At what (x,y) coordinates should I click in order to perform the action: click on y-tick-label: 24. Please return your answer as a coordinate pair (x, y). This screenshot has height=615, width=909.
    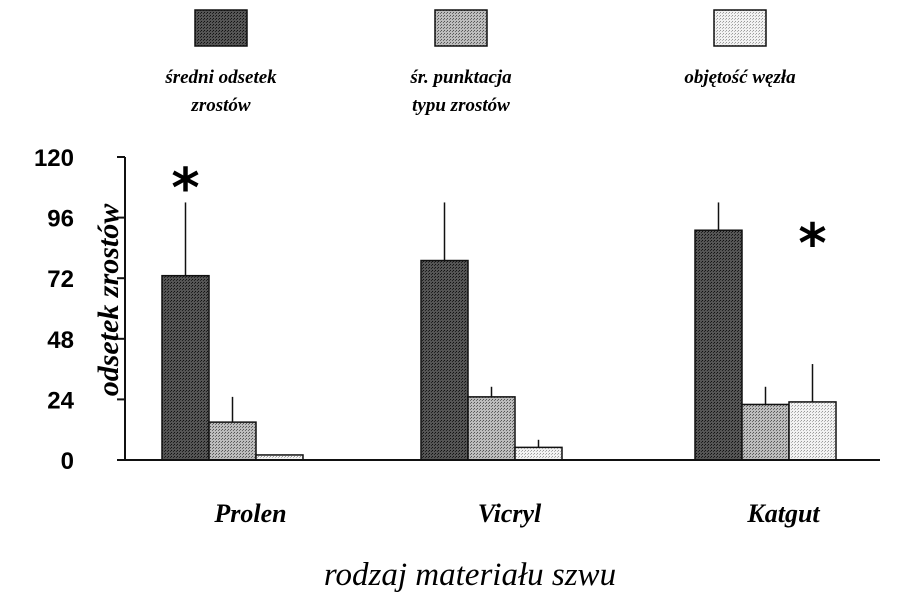
    Looking at the image, I should click on (60, 400).